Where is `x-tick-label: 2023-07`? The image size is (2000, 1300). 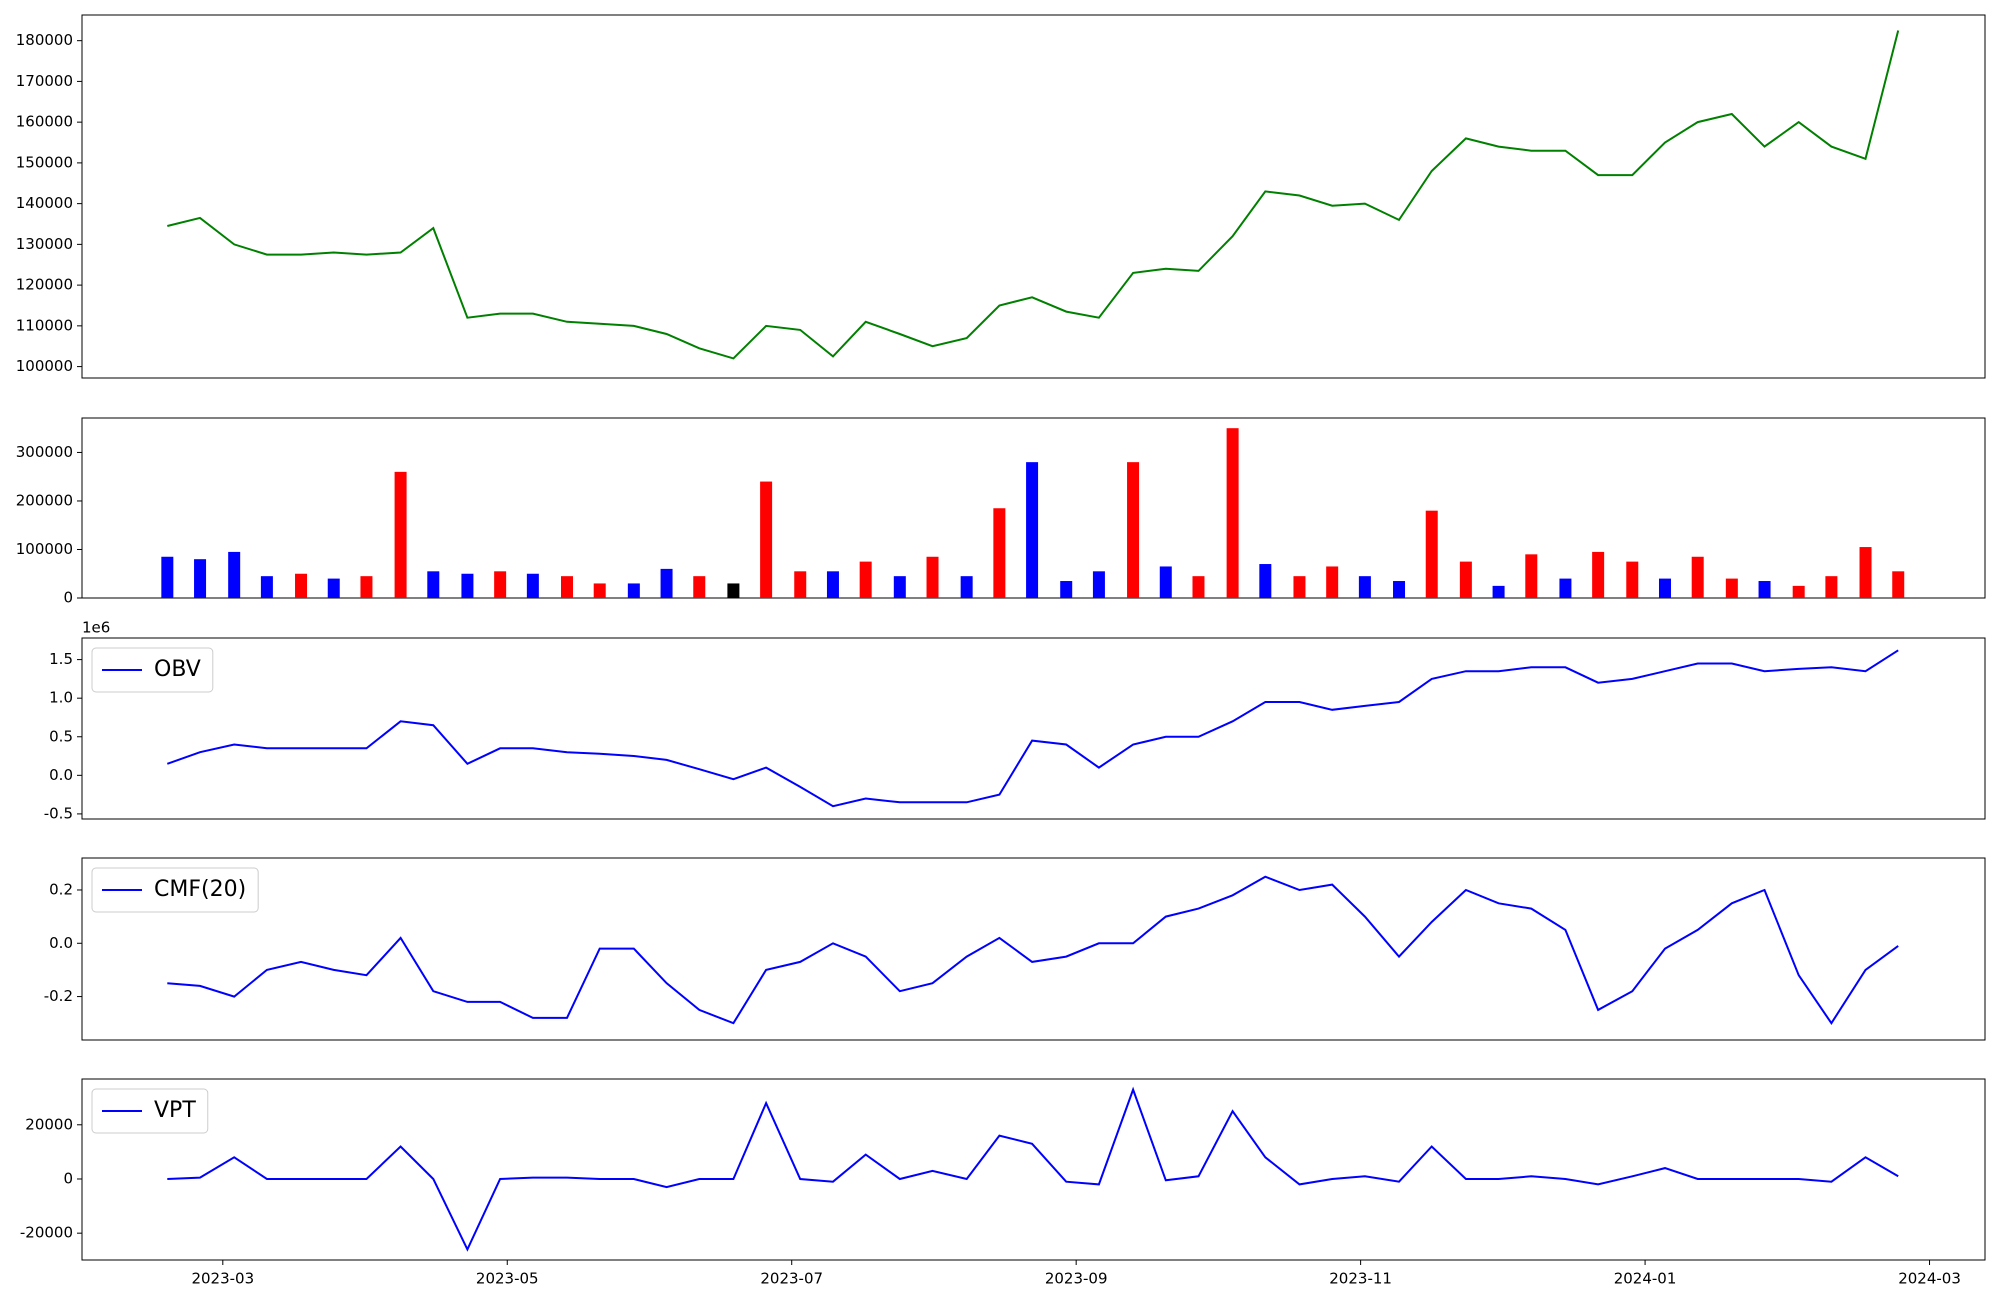
x-tick-label: 2023-07 is located at coordinates (791, 1279).